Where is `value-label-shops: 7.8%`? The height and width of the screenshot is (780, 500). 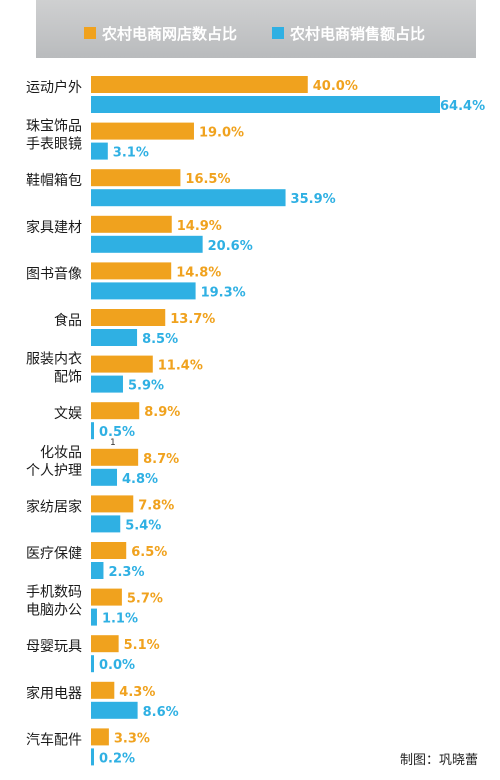 value-label-shops: 7.8% is located at coordinates (156, 505).